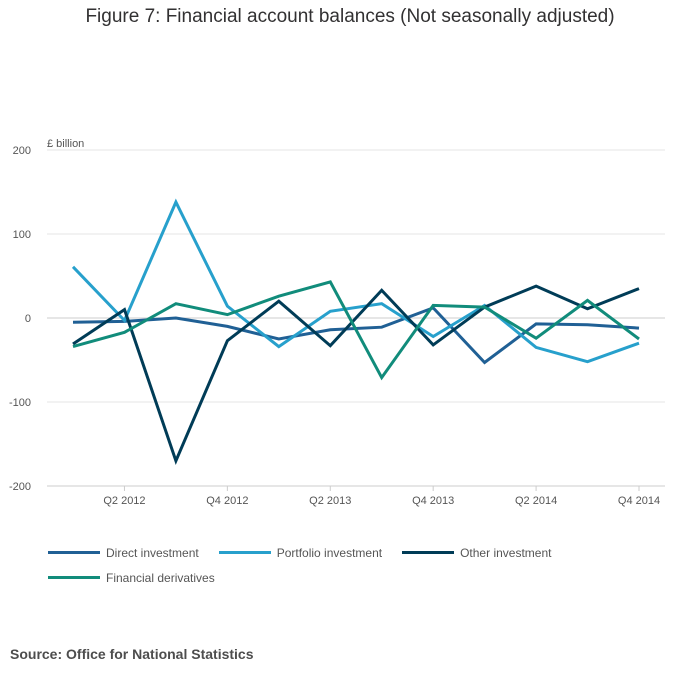  Describe the element at coordinates (329, 552) in the screenshot. I see `legend-label: Portfolio investment` at that location.